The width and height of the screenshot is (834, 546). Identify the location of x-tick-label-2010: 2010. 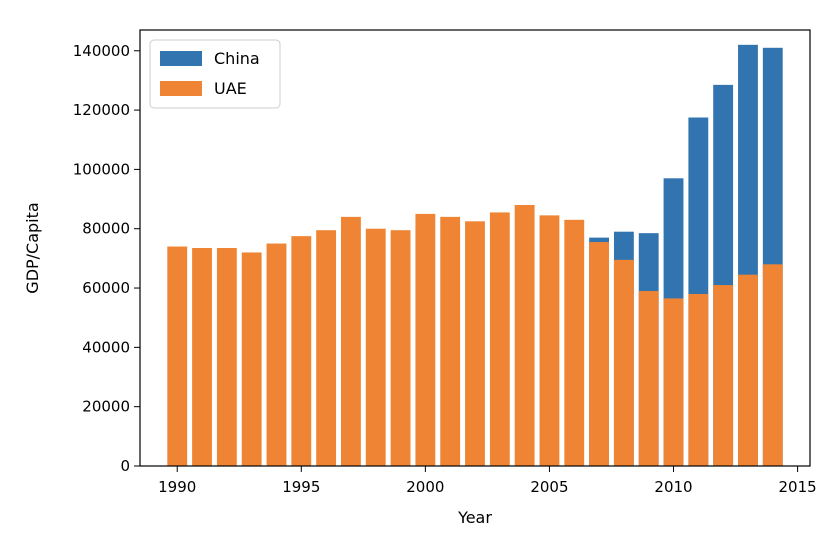
(673, 487).